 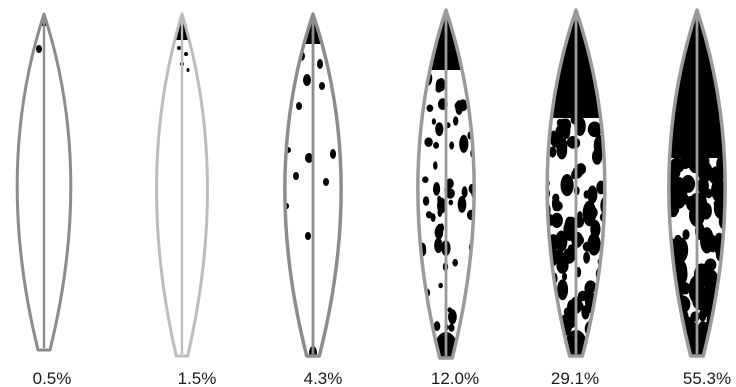 What do you see at coordinates (323, 378) in the screenshot?
I see `severity-label-3: 4.3%` at bounding box center [323, 378].